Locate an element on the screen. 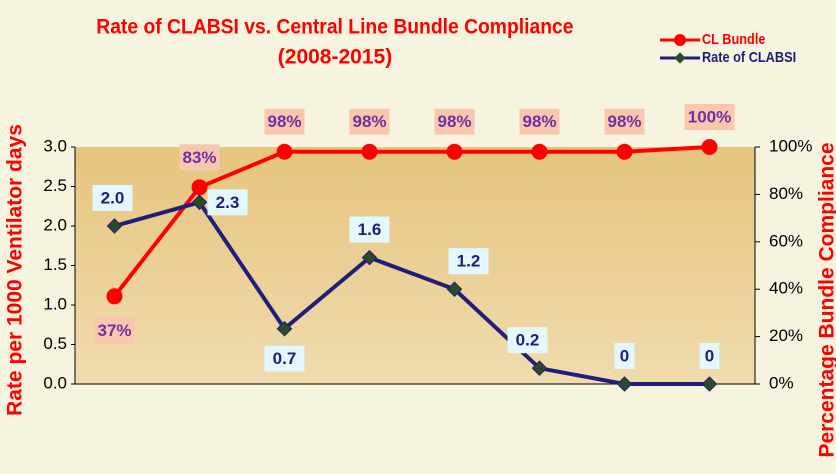 The height and width of the screenshot is (474, 836). data-label: 2.3 is located at coordinates (228, 202).